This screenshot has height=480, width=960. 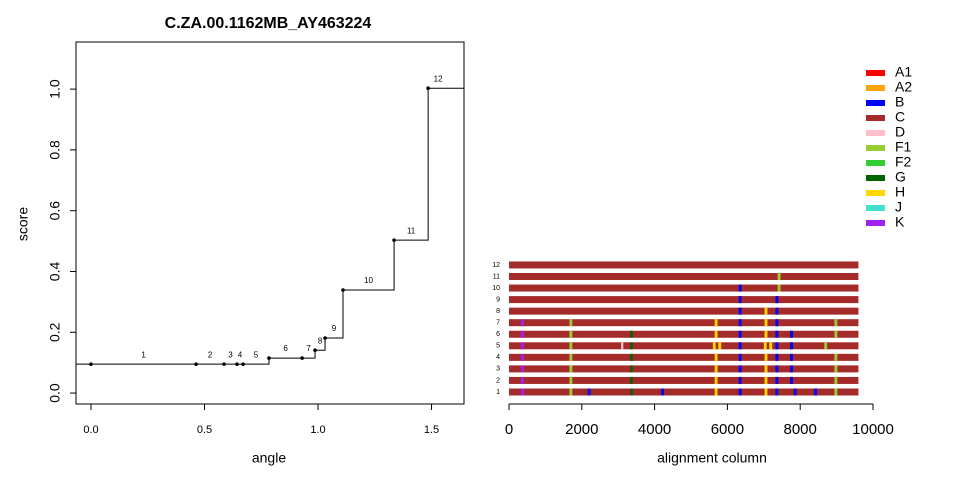 What do you see at coordinates (712, 458) in the screenshot?
I see `x-axis-label: alignment column` at bounding box center [712, 458].